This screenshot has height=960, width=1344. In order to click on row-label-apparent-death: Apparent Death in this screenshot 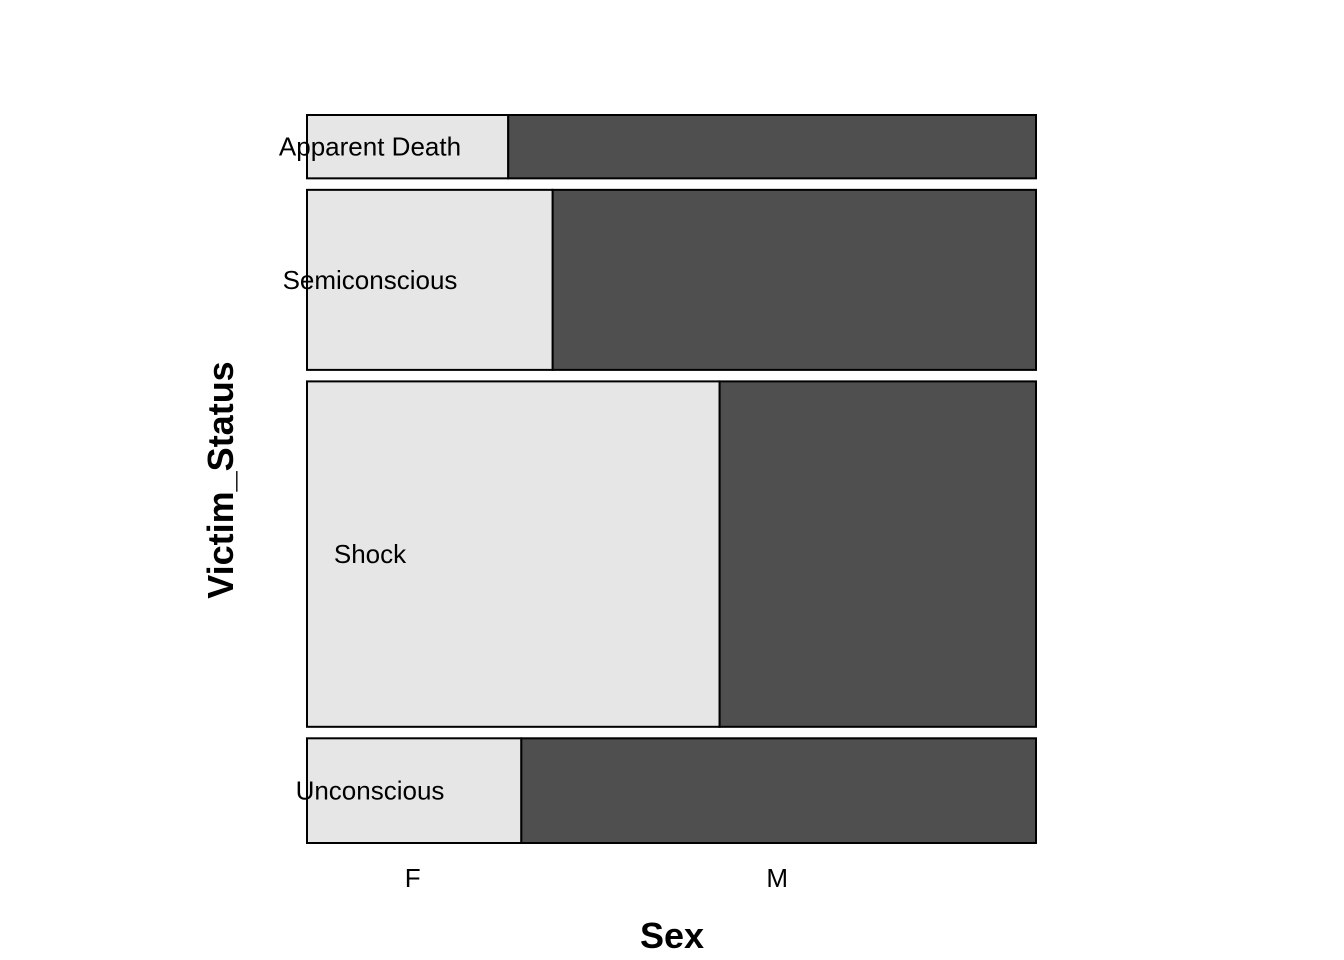, I will do `click(370, 147)`.